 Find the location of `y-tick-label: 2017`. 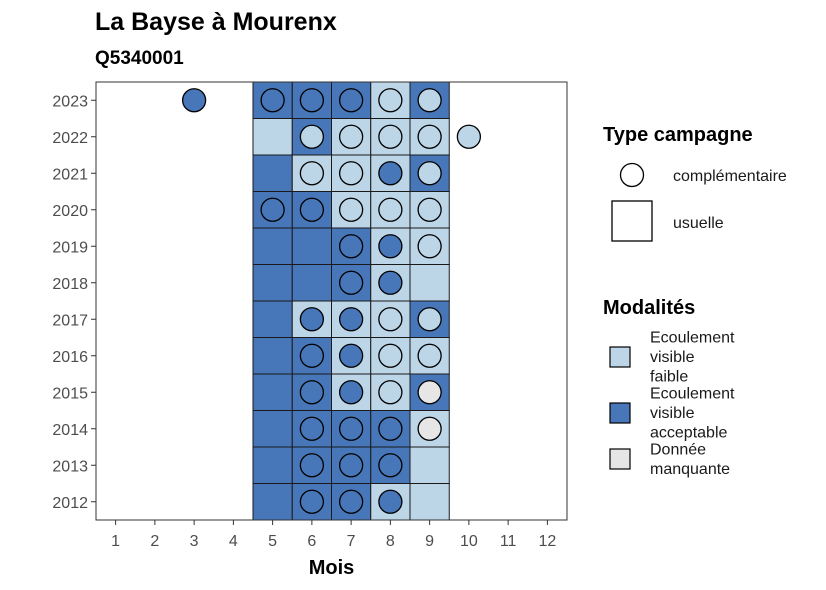

y-tick-label: 2017 is located at coordinates (70, 320).